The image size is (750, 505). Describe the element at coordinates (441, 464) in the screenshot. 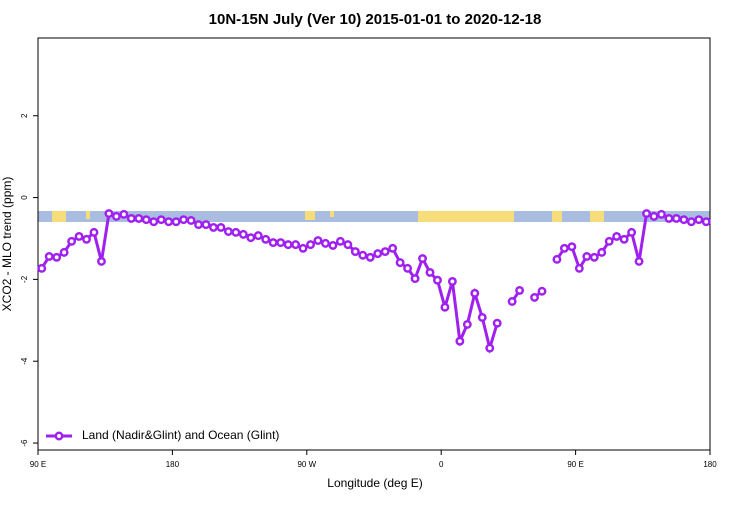

I see `x-tick-label: 0` at that location.